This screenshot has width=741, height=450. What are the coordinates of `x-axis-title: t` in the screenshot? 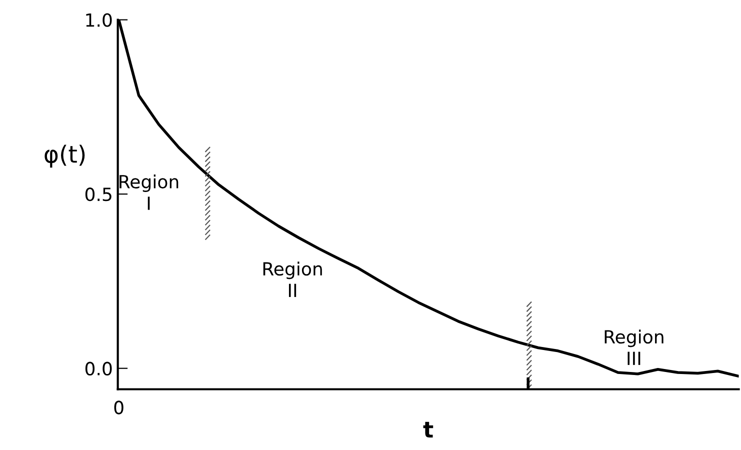 It's located at (428, 430).